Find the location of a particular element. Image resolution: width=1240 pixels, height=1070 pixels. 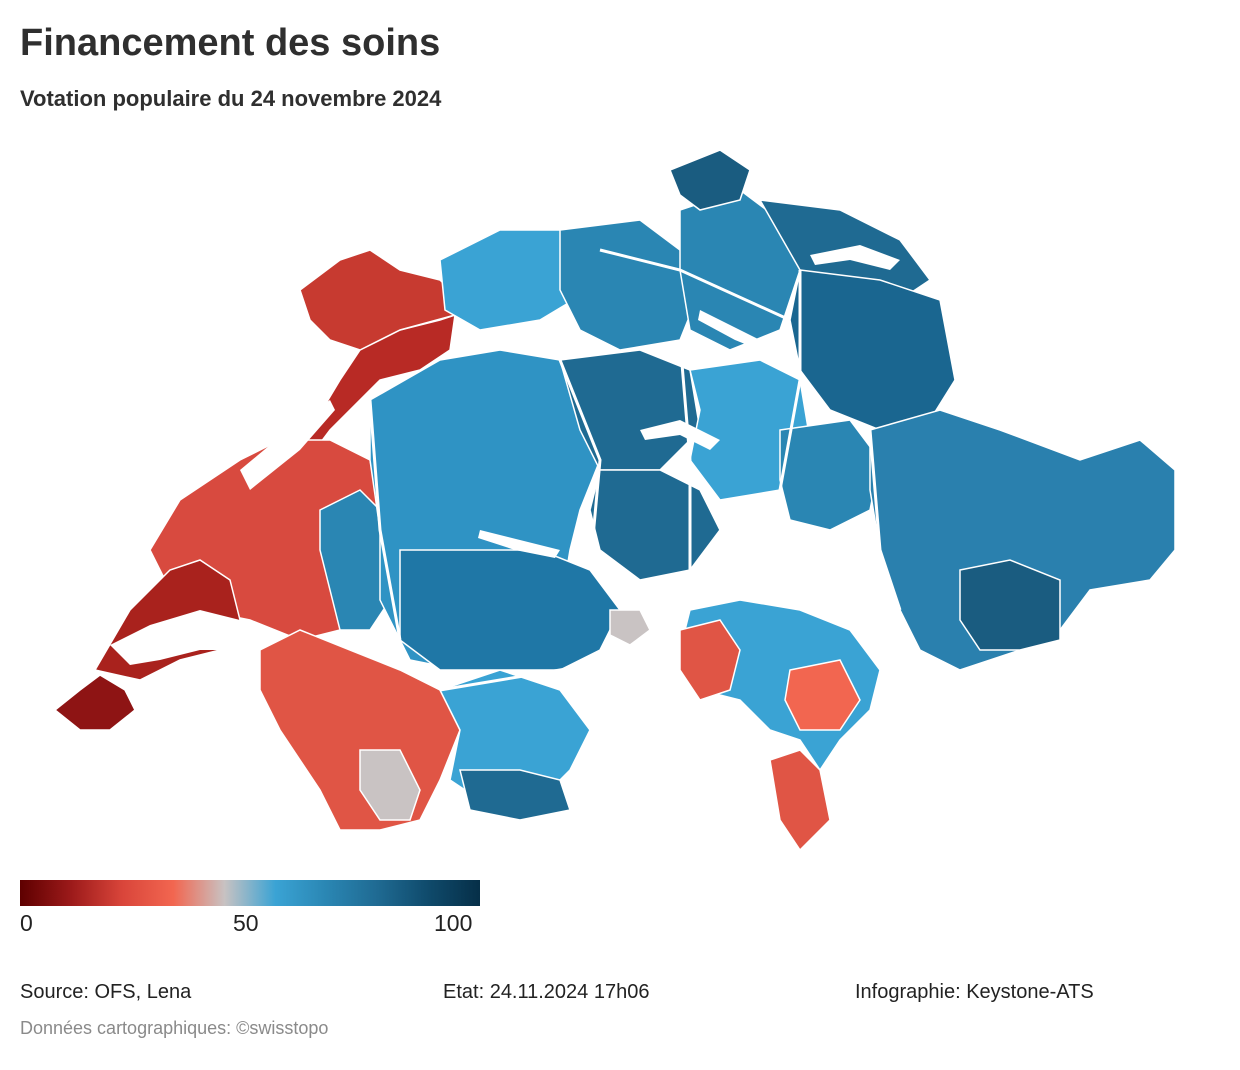

map-data-credit: Données cartographiques: ©swisstopo is located at coordinates (174, 1028).